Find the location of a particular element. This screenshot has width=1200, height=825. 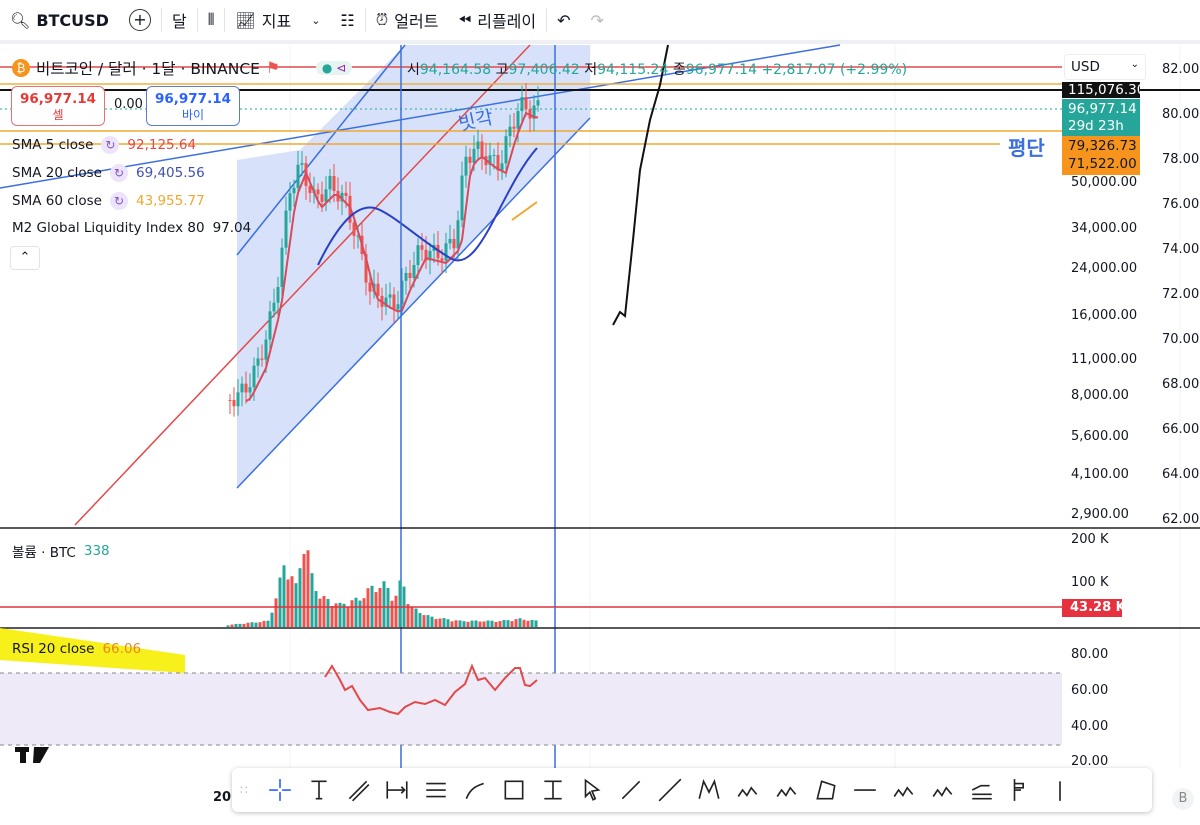

price-axis-label: 4,100.00 is located at coordinates (1100, 474).